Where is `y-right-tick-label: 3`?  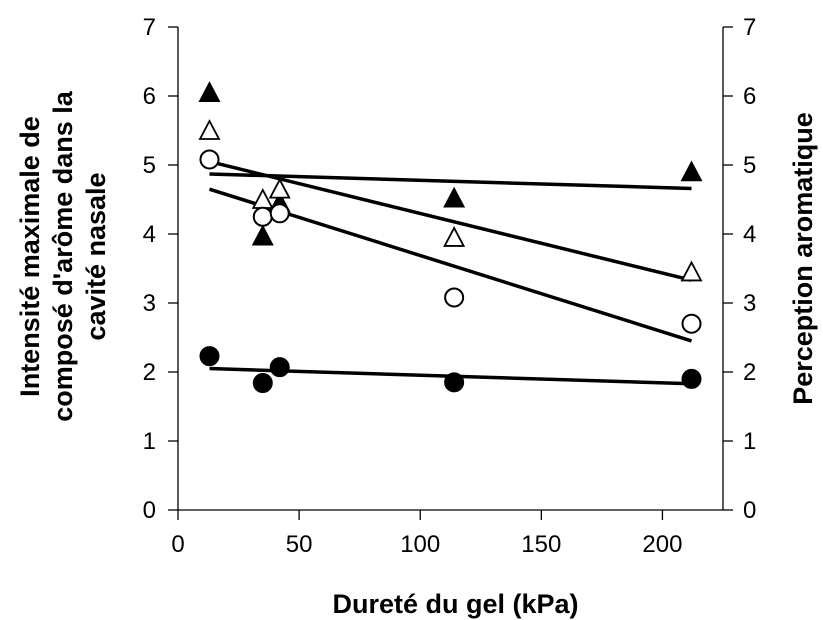
y-right-tick-label: 3 is located at coordinates (749, 303).